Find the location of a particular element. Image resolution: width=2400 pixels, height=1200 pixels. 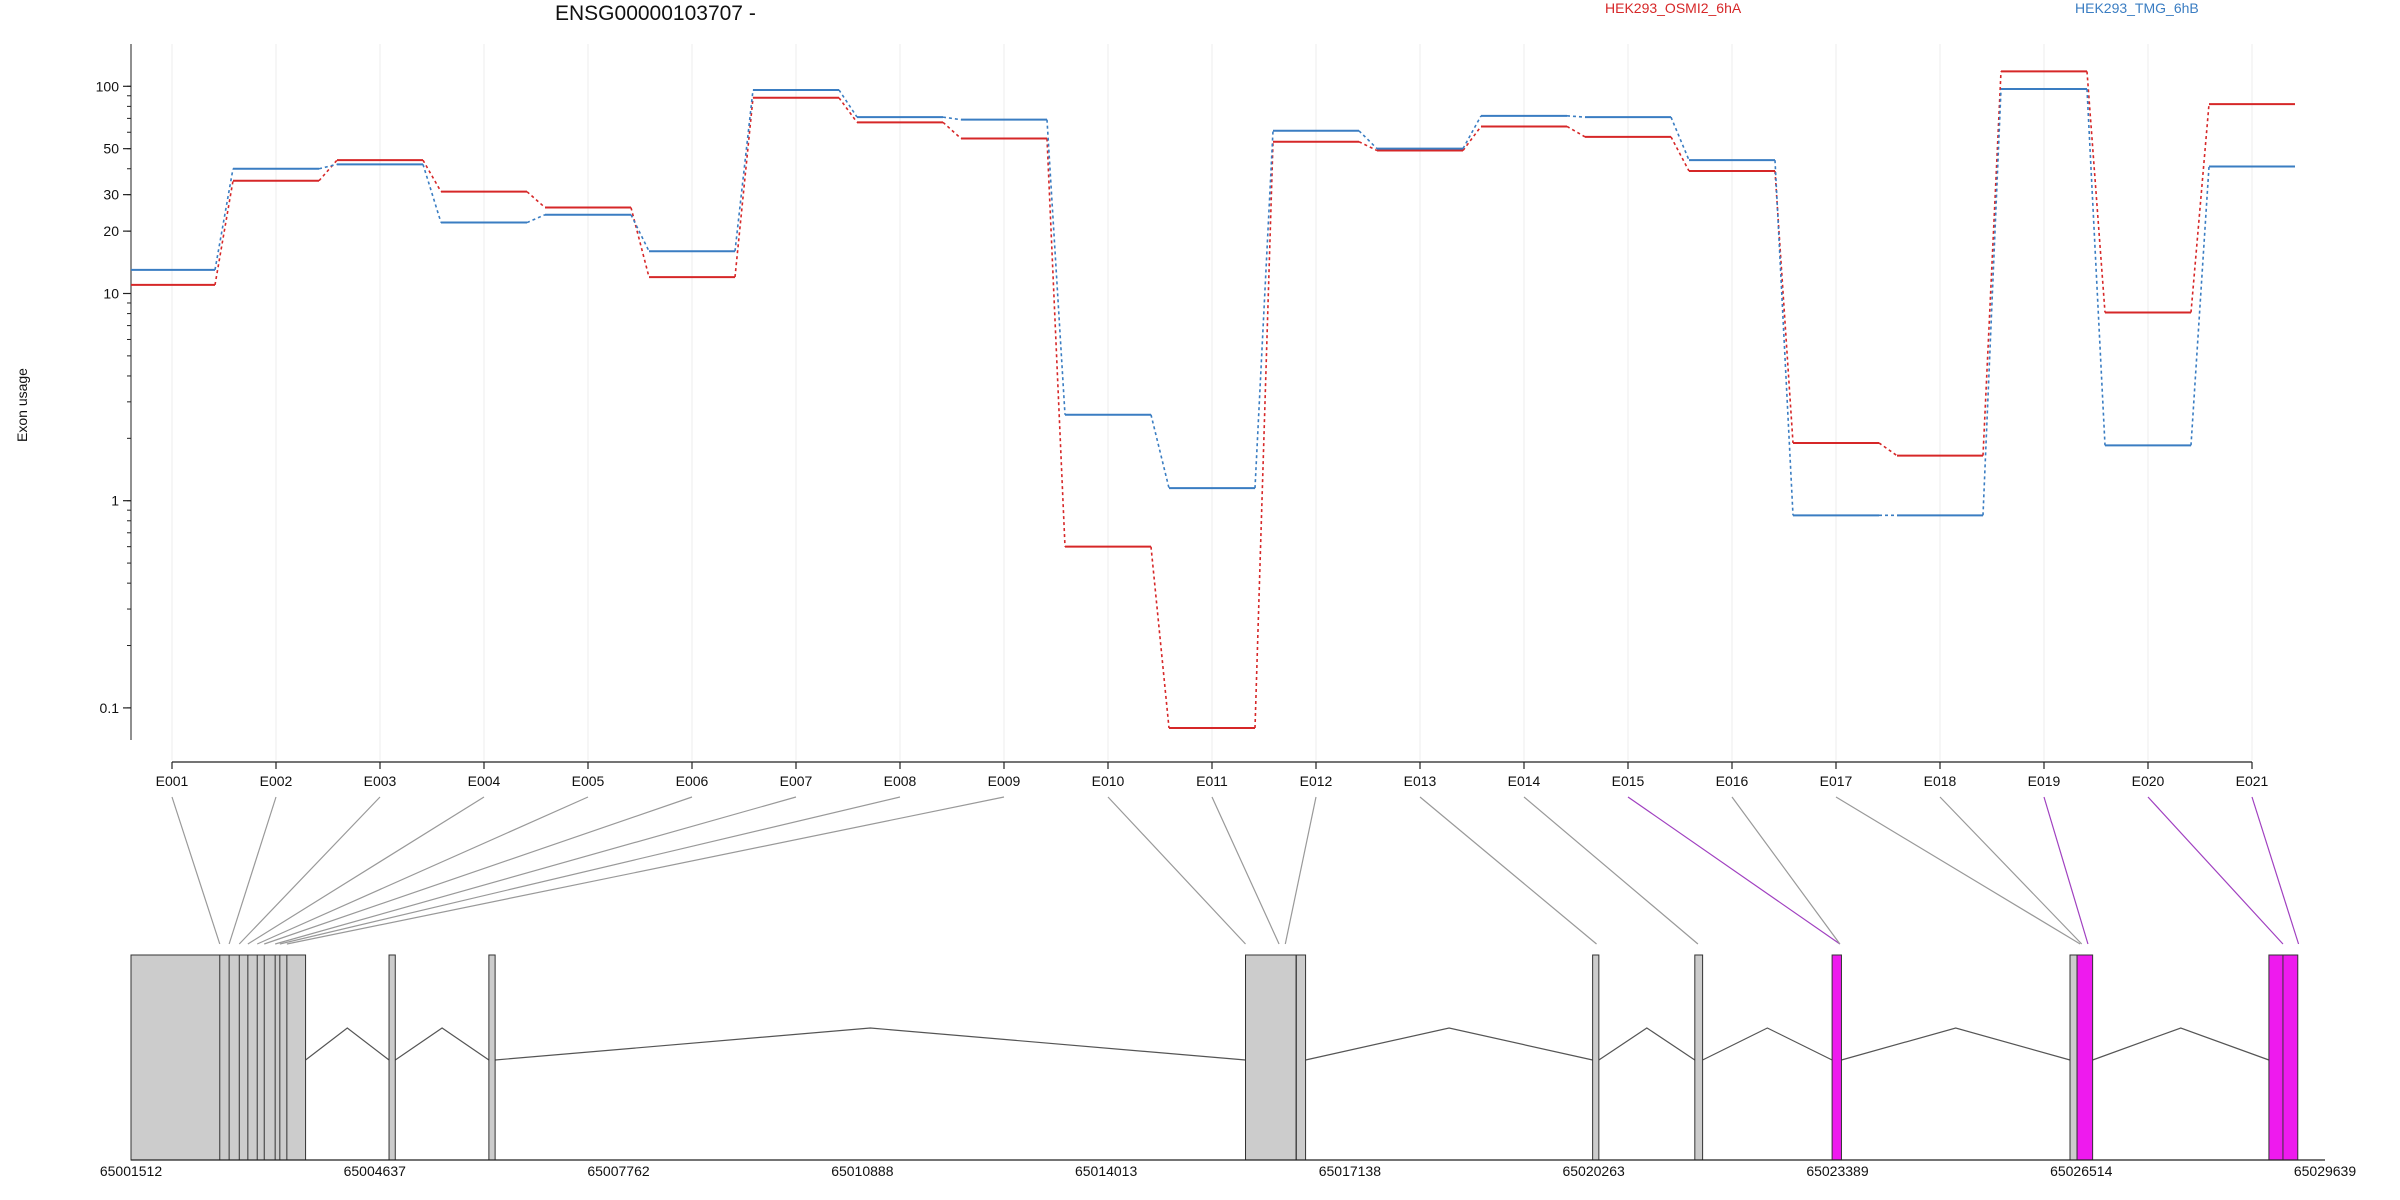

chart-title: ENSG00000103707 - is located at coordinates (655, 13).